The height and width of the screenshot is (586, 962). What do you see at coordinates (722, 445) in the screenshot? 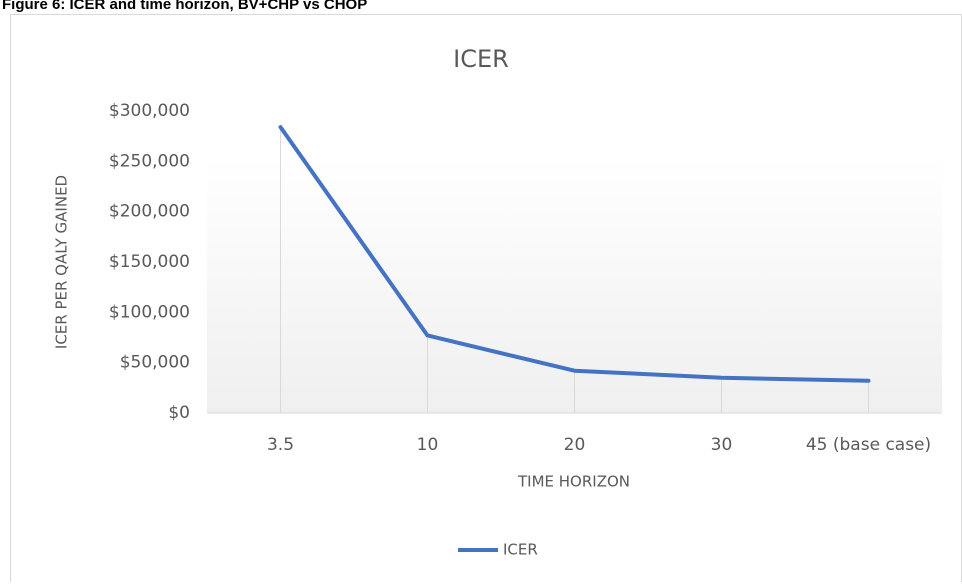
I see `x-tick-label: 30` at bounding box center [722, 445].